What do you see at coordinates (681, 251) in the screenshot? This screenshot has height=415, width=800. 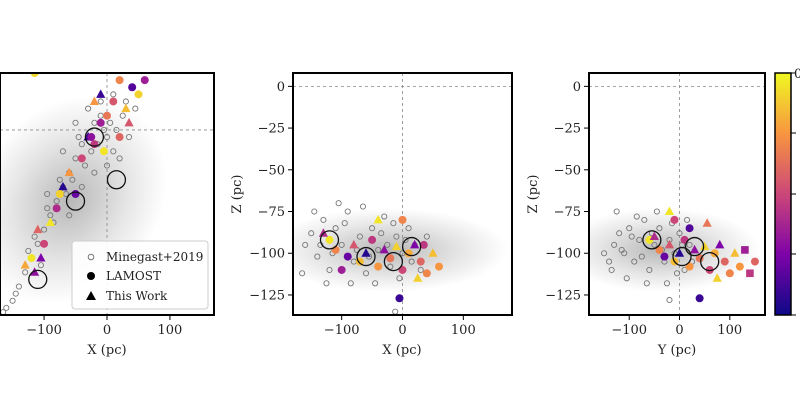 I see `centroid-rings` at bounding box center [681, 251].